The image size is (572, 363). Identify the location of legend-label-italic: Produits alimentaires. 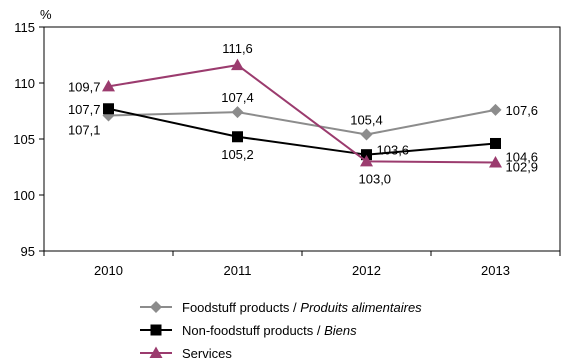
(361, 307).